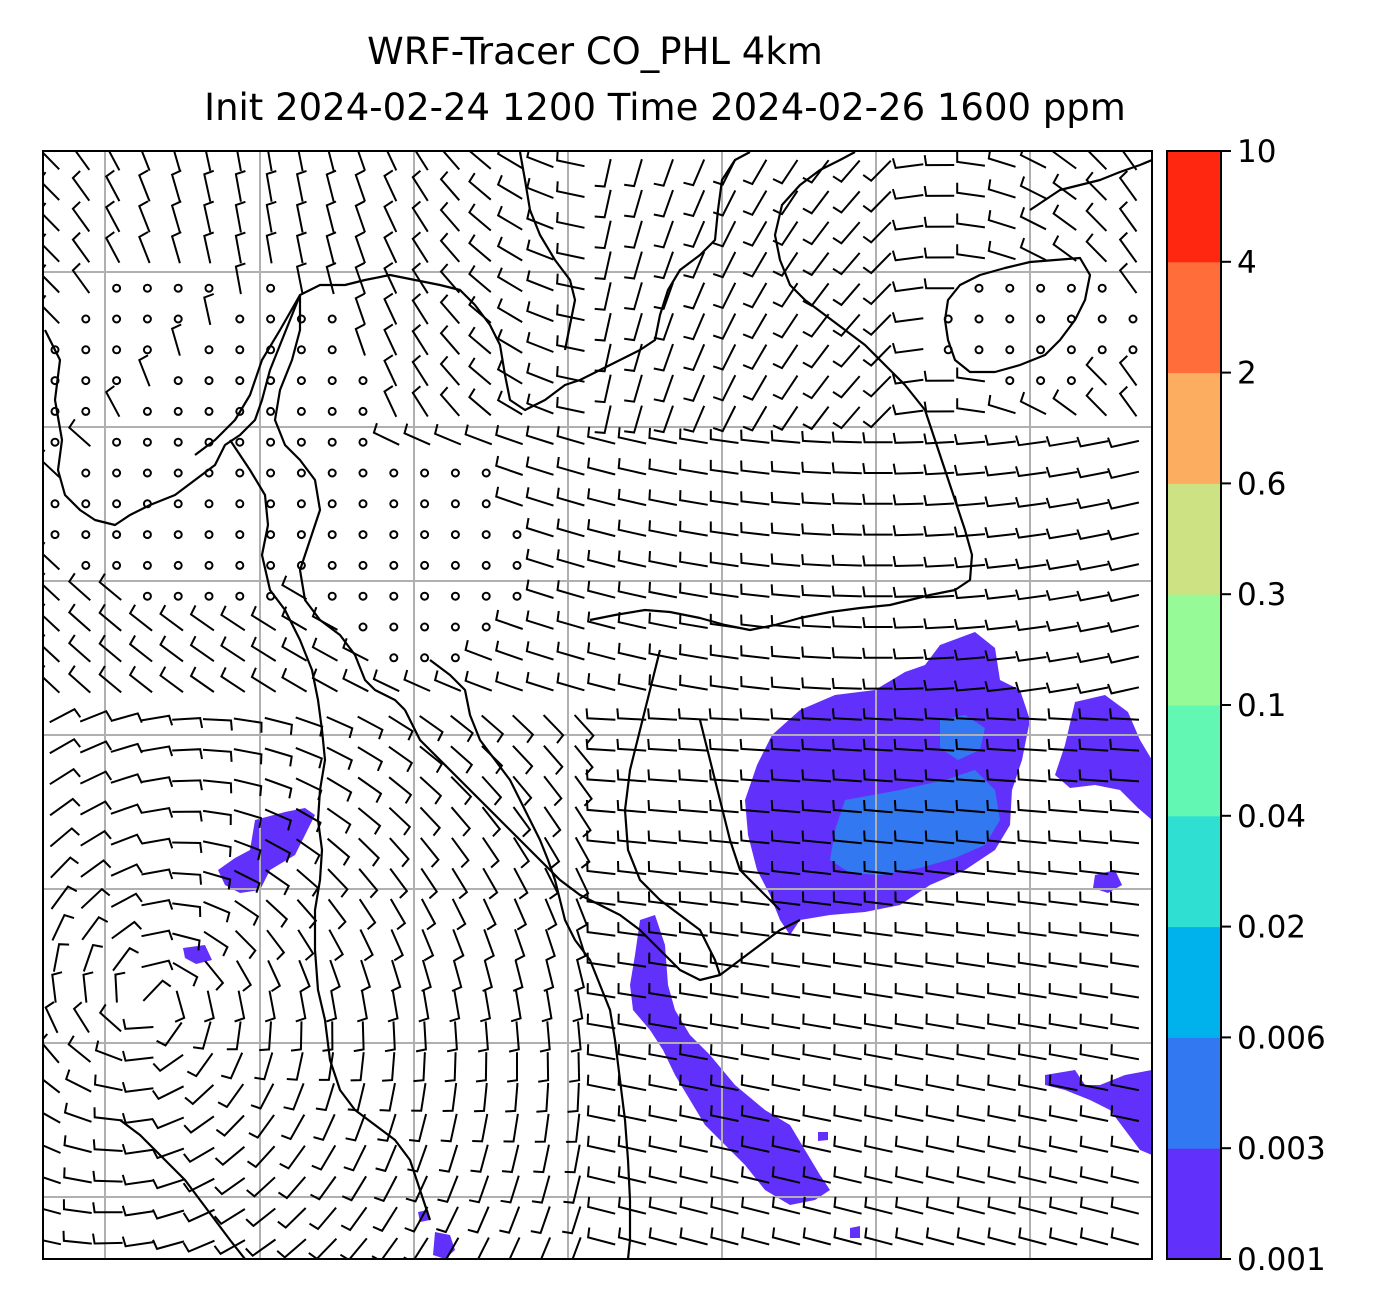 The image size is (1400, 1313). I want to click on tracer-plume-central, so click(887, 783).